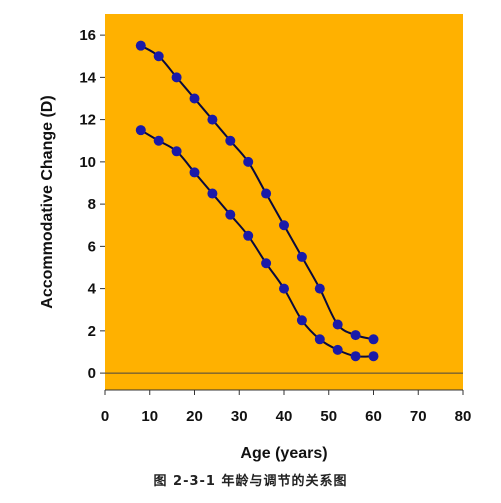  I want to click on y-tick-label: 2, so click(92, 331).